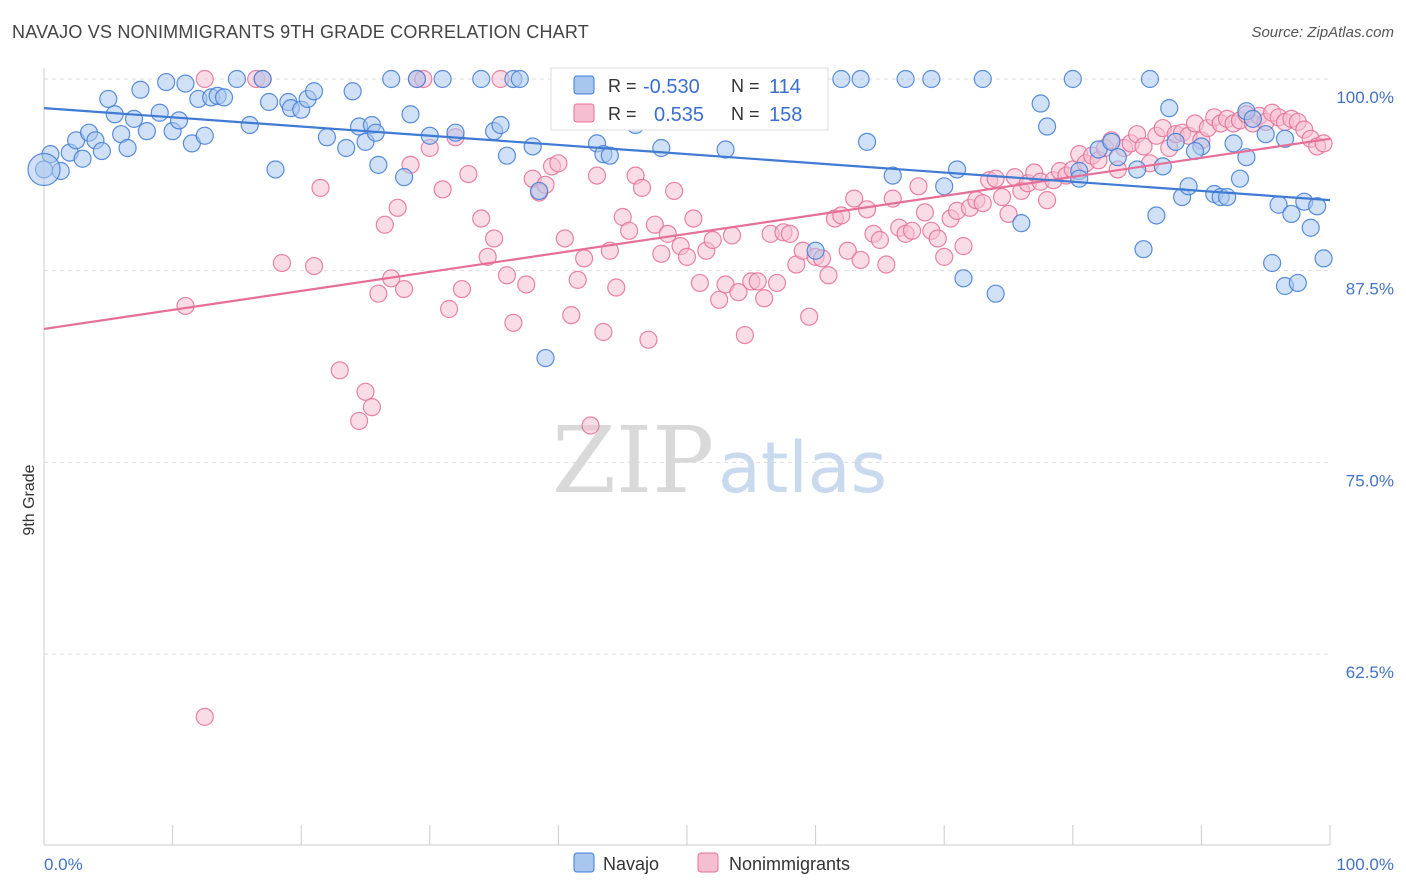 The image size is (1406, 892). I want to click on navajo-trend-line, so click(687, 154).